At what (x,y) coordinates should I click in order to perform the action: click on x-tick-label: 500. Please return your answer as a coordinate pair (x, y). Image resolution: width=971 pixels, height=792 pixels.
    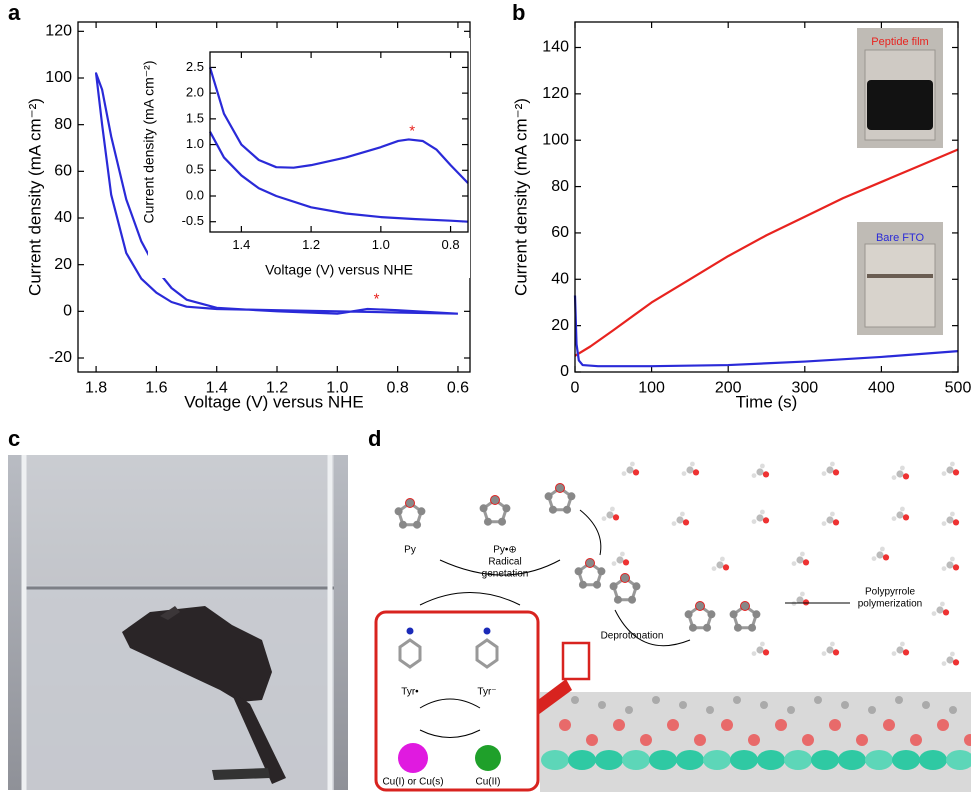
    Looking at the image, I should click on (958, 388).